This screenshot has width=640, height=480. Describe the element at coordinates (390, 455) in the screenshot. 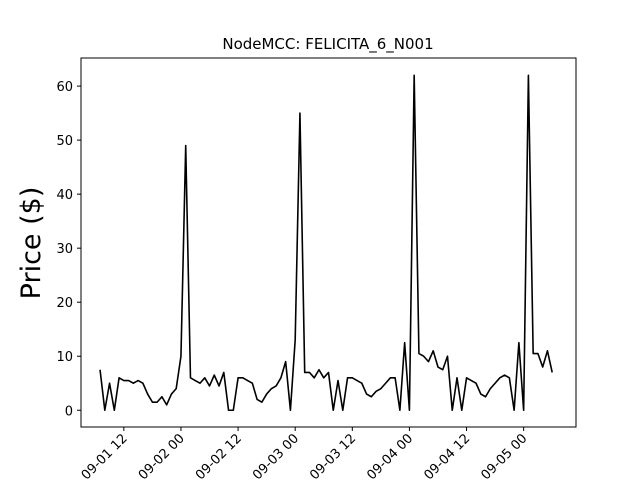

I see `x-tick-label: 09-04 00` at that location.